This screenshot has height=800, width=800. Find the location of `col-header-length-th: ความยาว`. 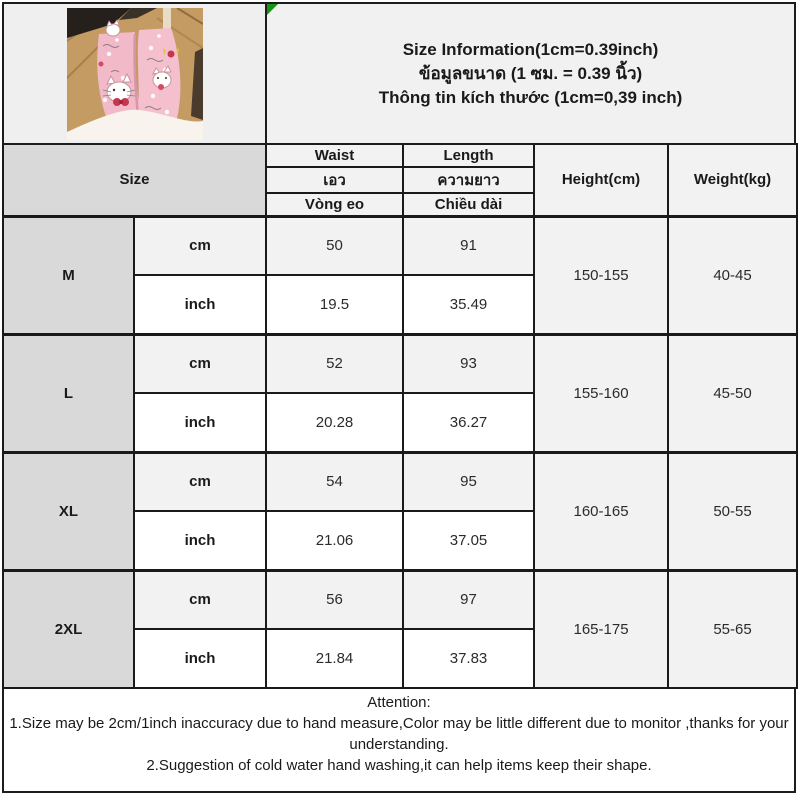

col-header-length-th: ความยาว is located at coordinates (469, 180).